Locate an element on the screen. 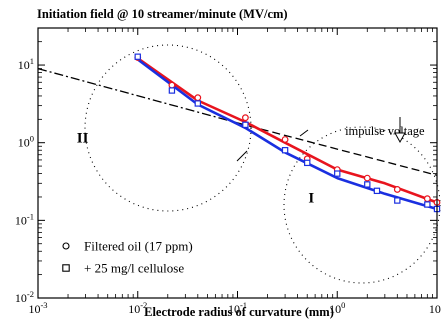 Image resolution: width=441 pixels, height=320 pixels. y-tick-label: 10¹ is located at coordinates (26, 64).